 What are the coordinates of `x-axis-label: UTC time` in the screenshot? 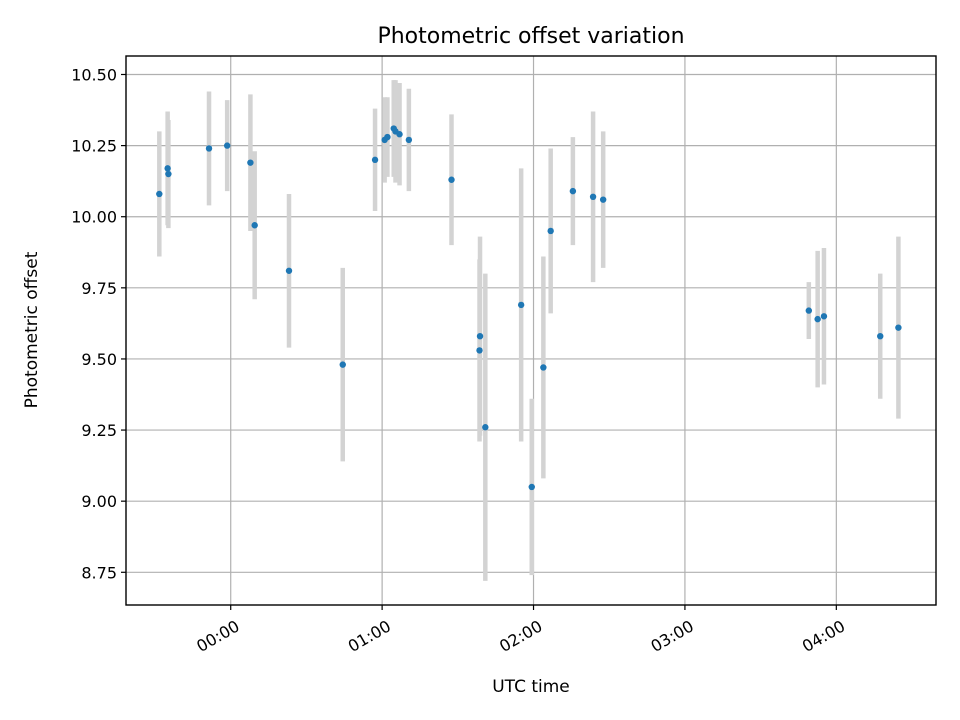 It's located at (531, 687).